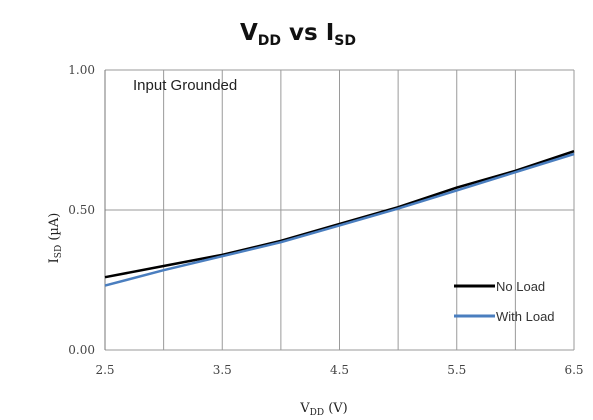 The height and width of the screenshot is (420, 593). I want to click on legend-label-with-load: With Load, so click(525, 316).